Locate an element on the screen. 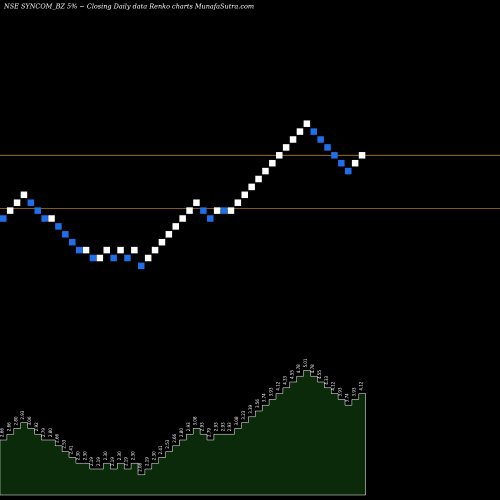  volume-label: 3.56 is located at coordinates (257, 403).